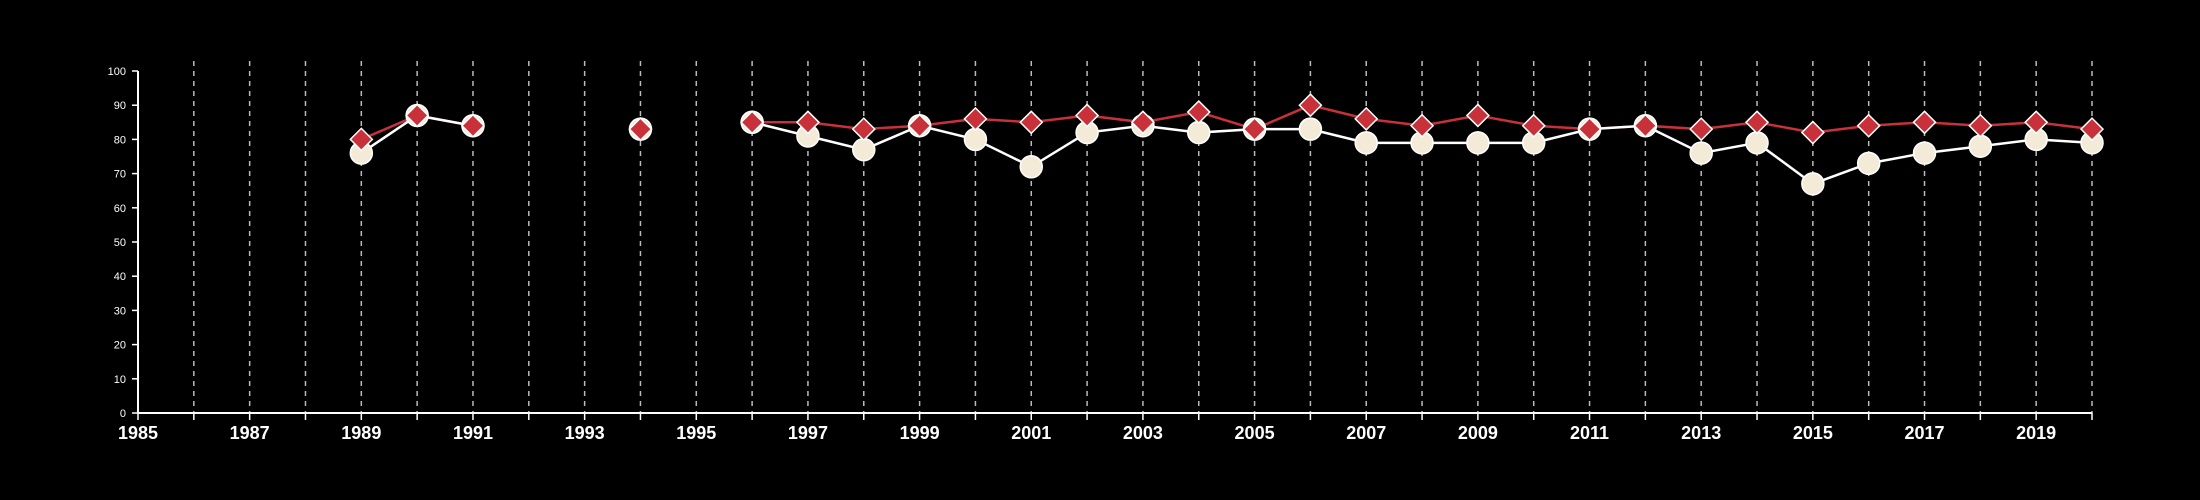 Image resolution: width=2200 pixels, height=500 pixels. Describe the element at coordinates (1255, 433) in the screenshot. I see `x-tick-label: 2005` at that location.